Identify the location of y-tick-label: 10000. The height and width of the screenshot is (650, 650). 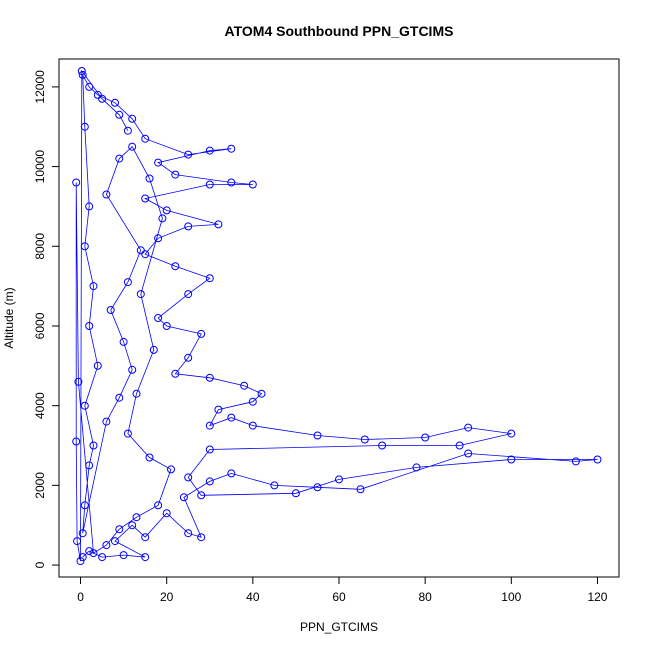
(40, 167).